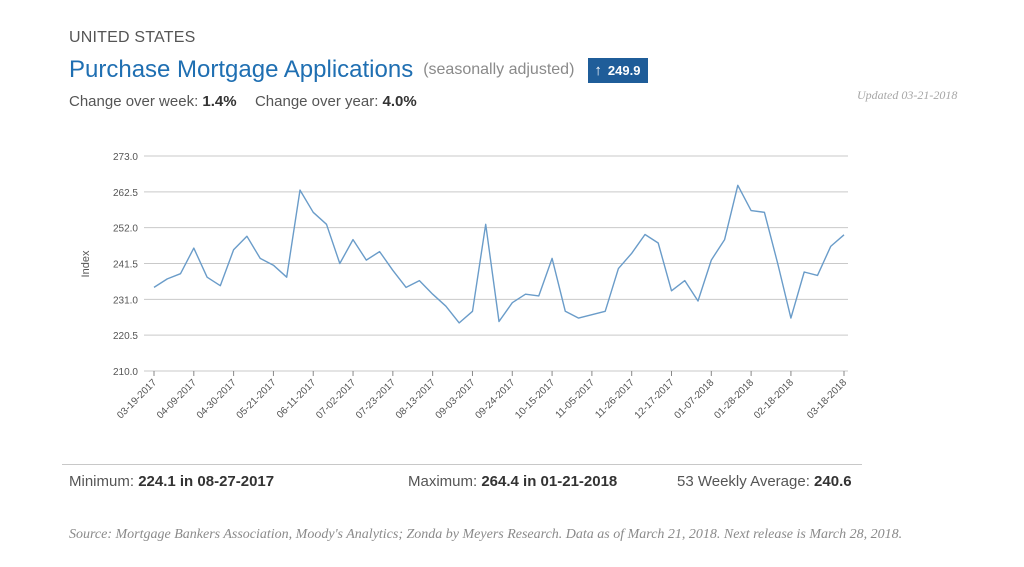 The height and width of the screenshot is (567, 1024). Describe the element at coordinates (499, 69) in the screenshot. I see `chart-subtitle: (seasonally adjusted)` at that location.